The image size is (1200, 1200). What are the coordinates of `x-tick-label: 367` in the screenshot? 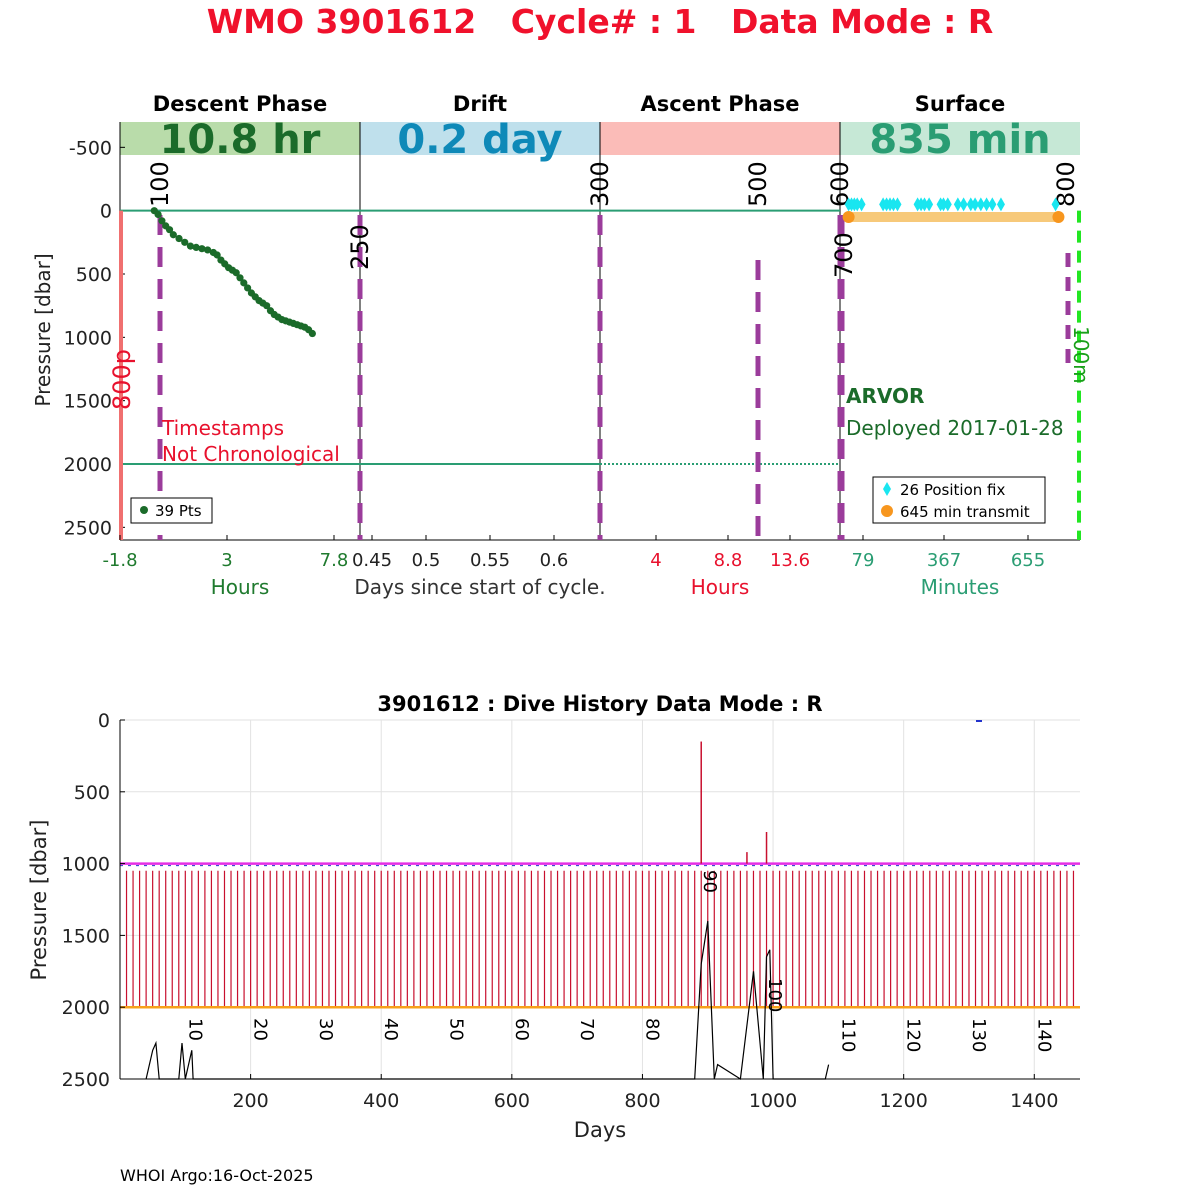 It's located at (944, 560).